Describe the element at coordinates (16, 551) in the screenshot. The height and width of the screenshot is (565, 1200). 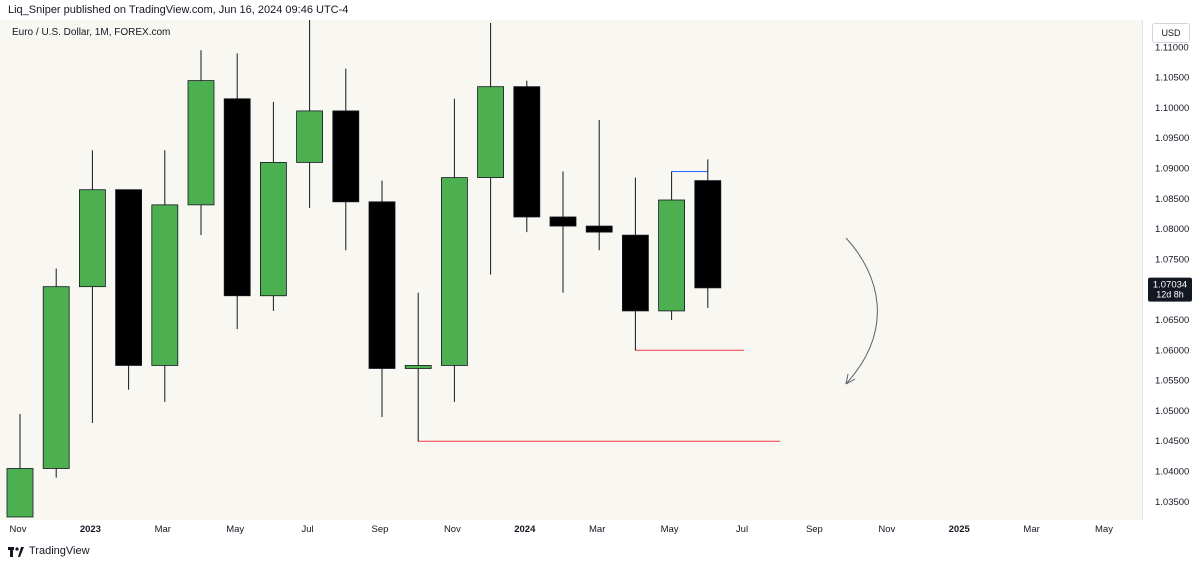
I see `tradingview-logo-icon` at that location.